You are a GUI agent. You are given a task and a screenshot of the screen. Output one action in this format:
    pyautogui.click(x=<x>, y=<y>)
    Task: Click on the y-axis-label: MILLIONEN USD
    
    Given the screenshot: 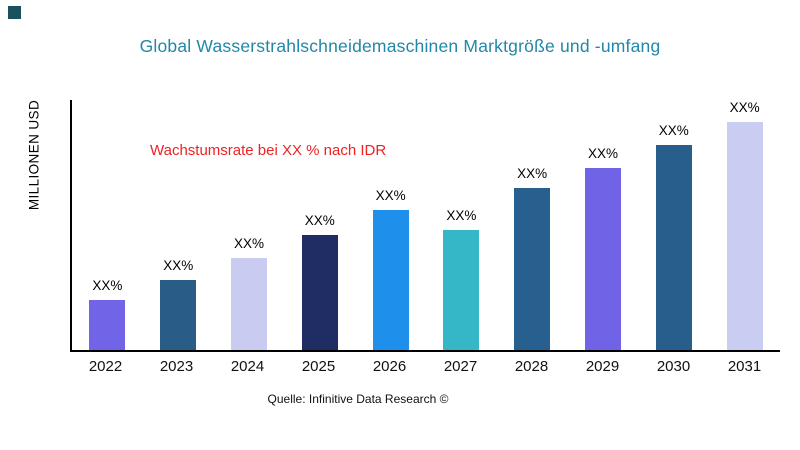 What is the action you would take?
    pyautogui.click(x=34, y=155)
    